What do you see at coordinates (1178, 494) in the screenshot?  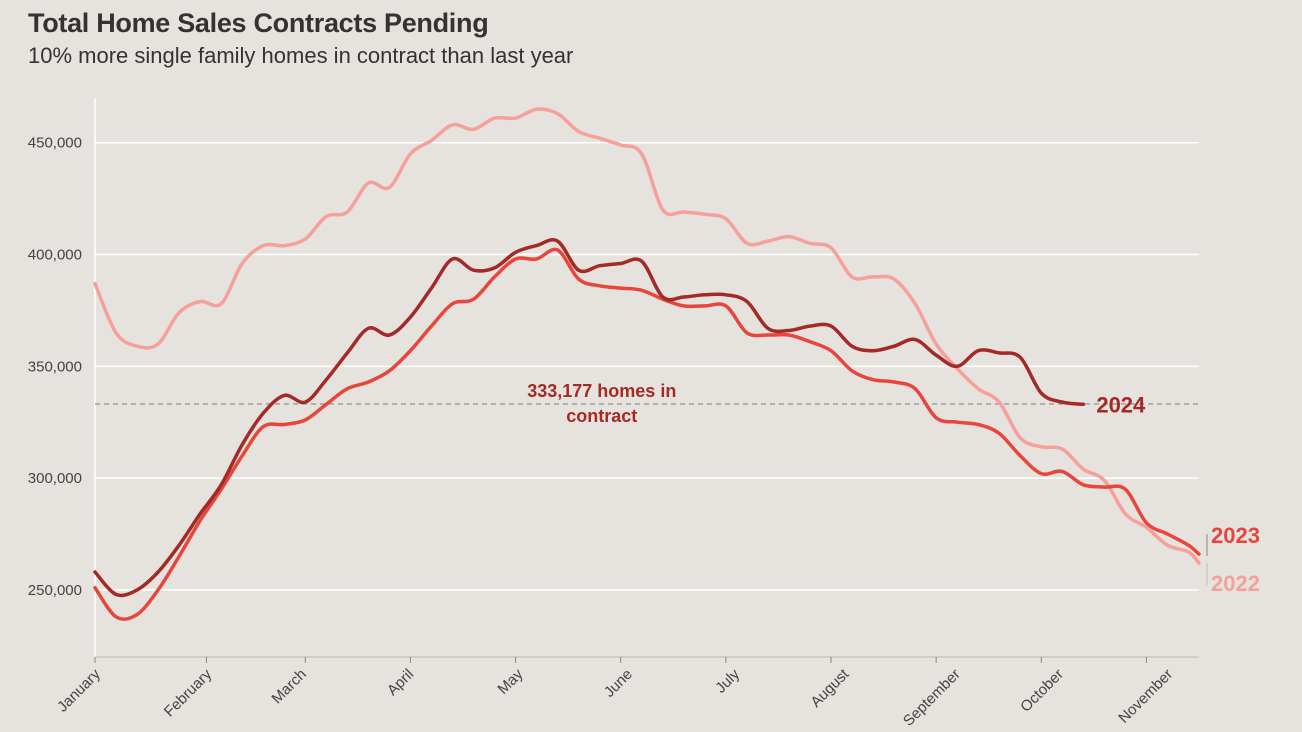 I see `label-layer: 2024 2023 2022` at bounding box center [1178, 494].